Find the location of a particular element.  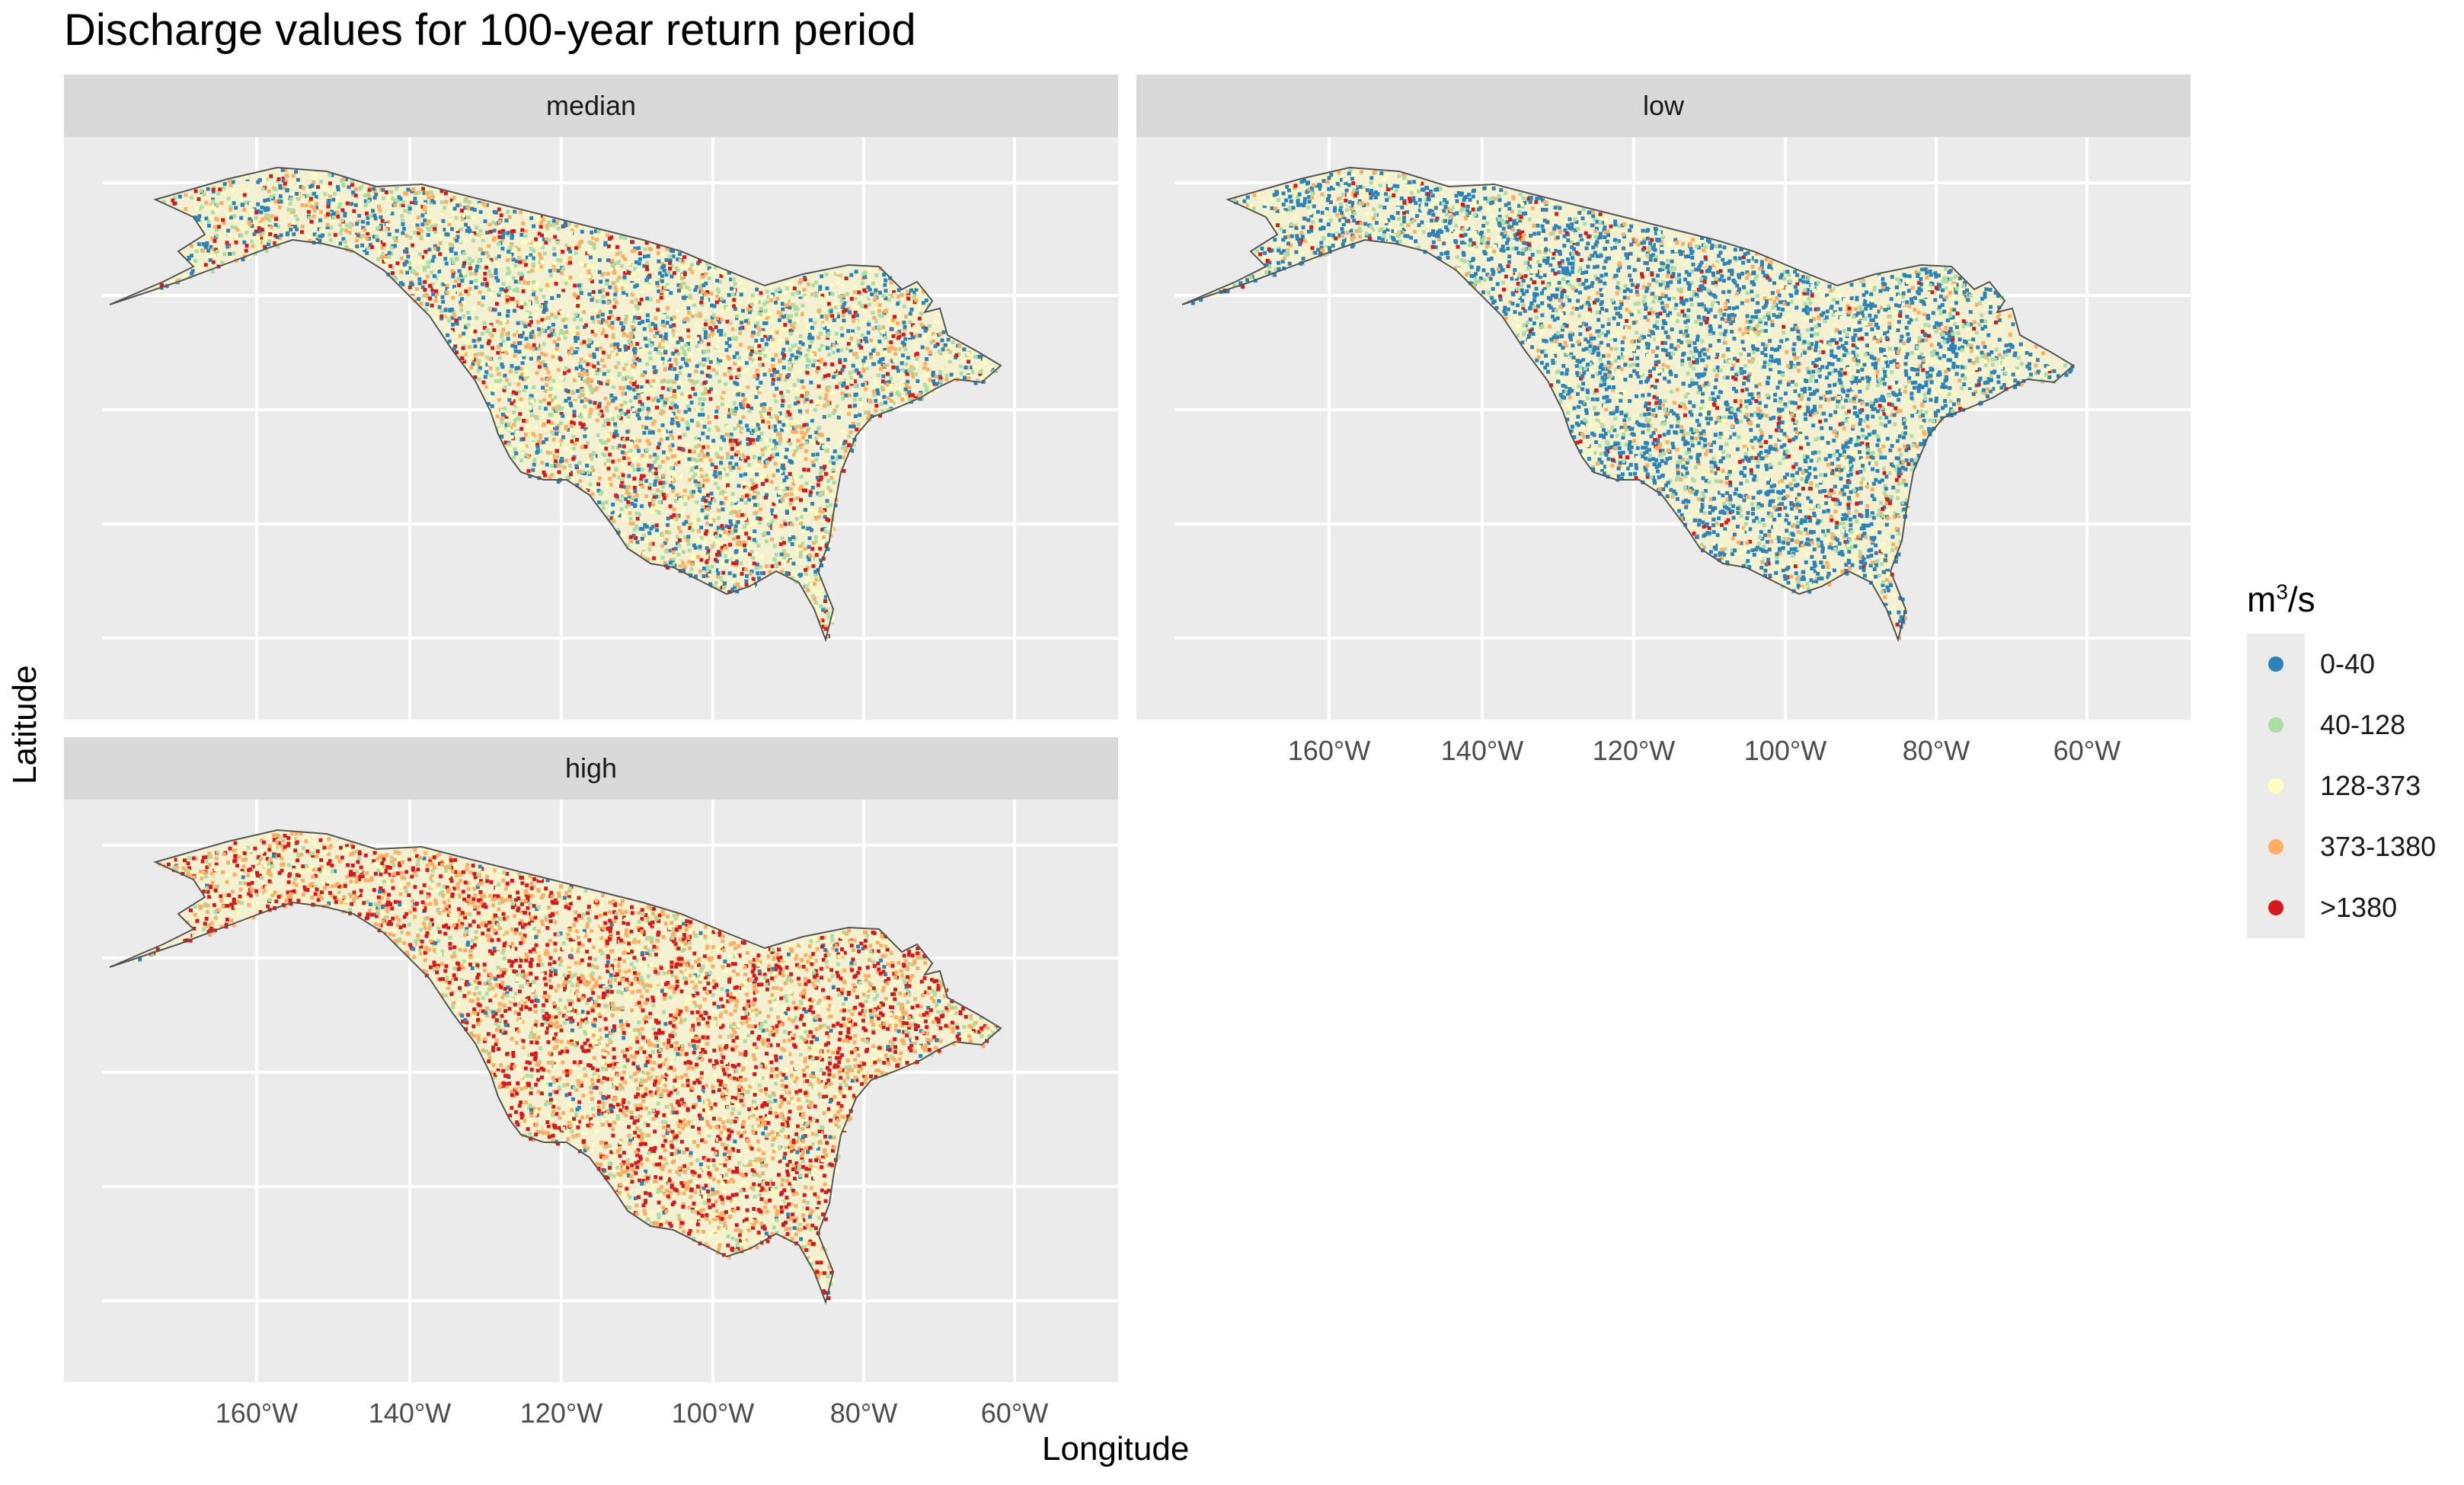

y-axis-title: Latitude is located at coordinates (24, 724).